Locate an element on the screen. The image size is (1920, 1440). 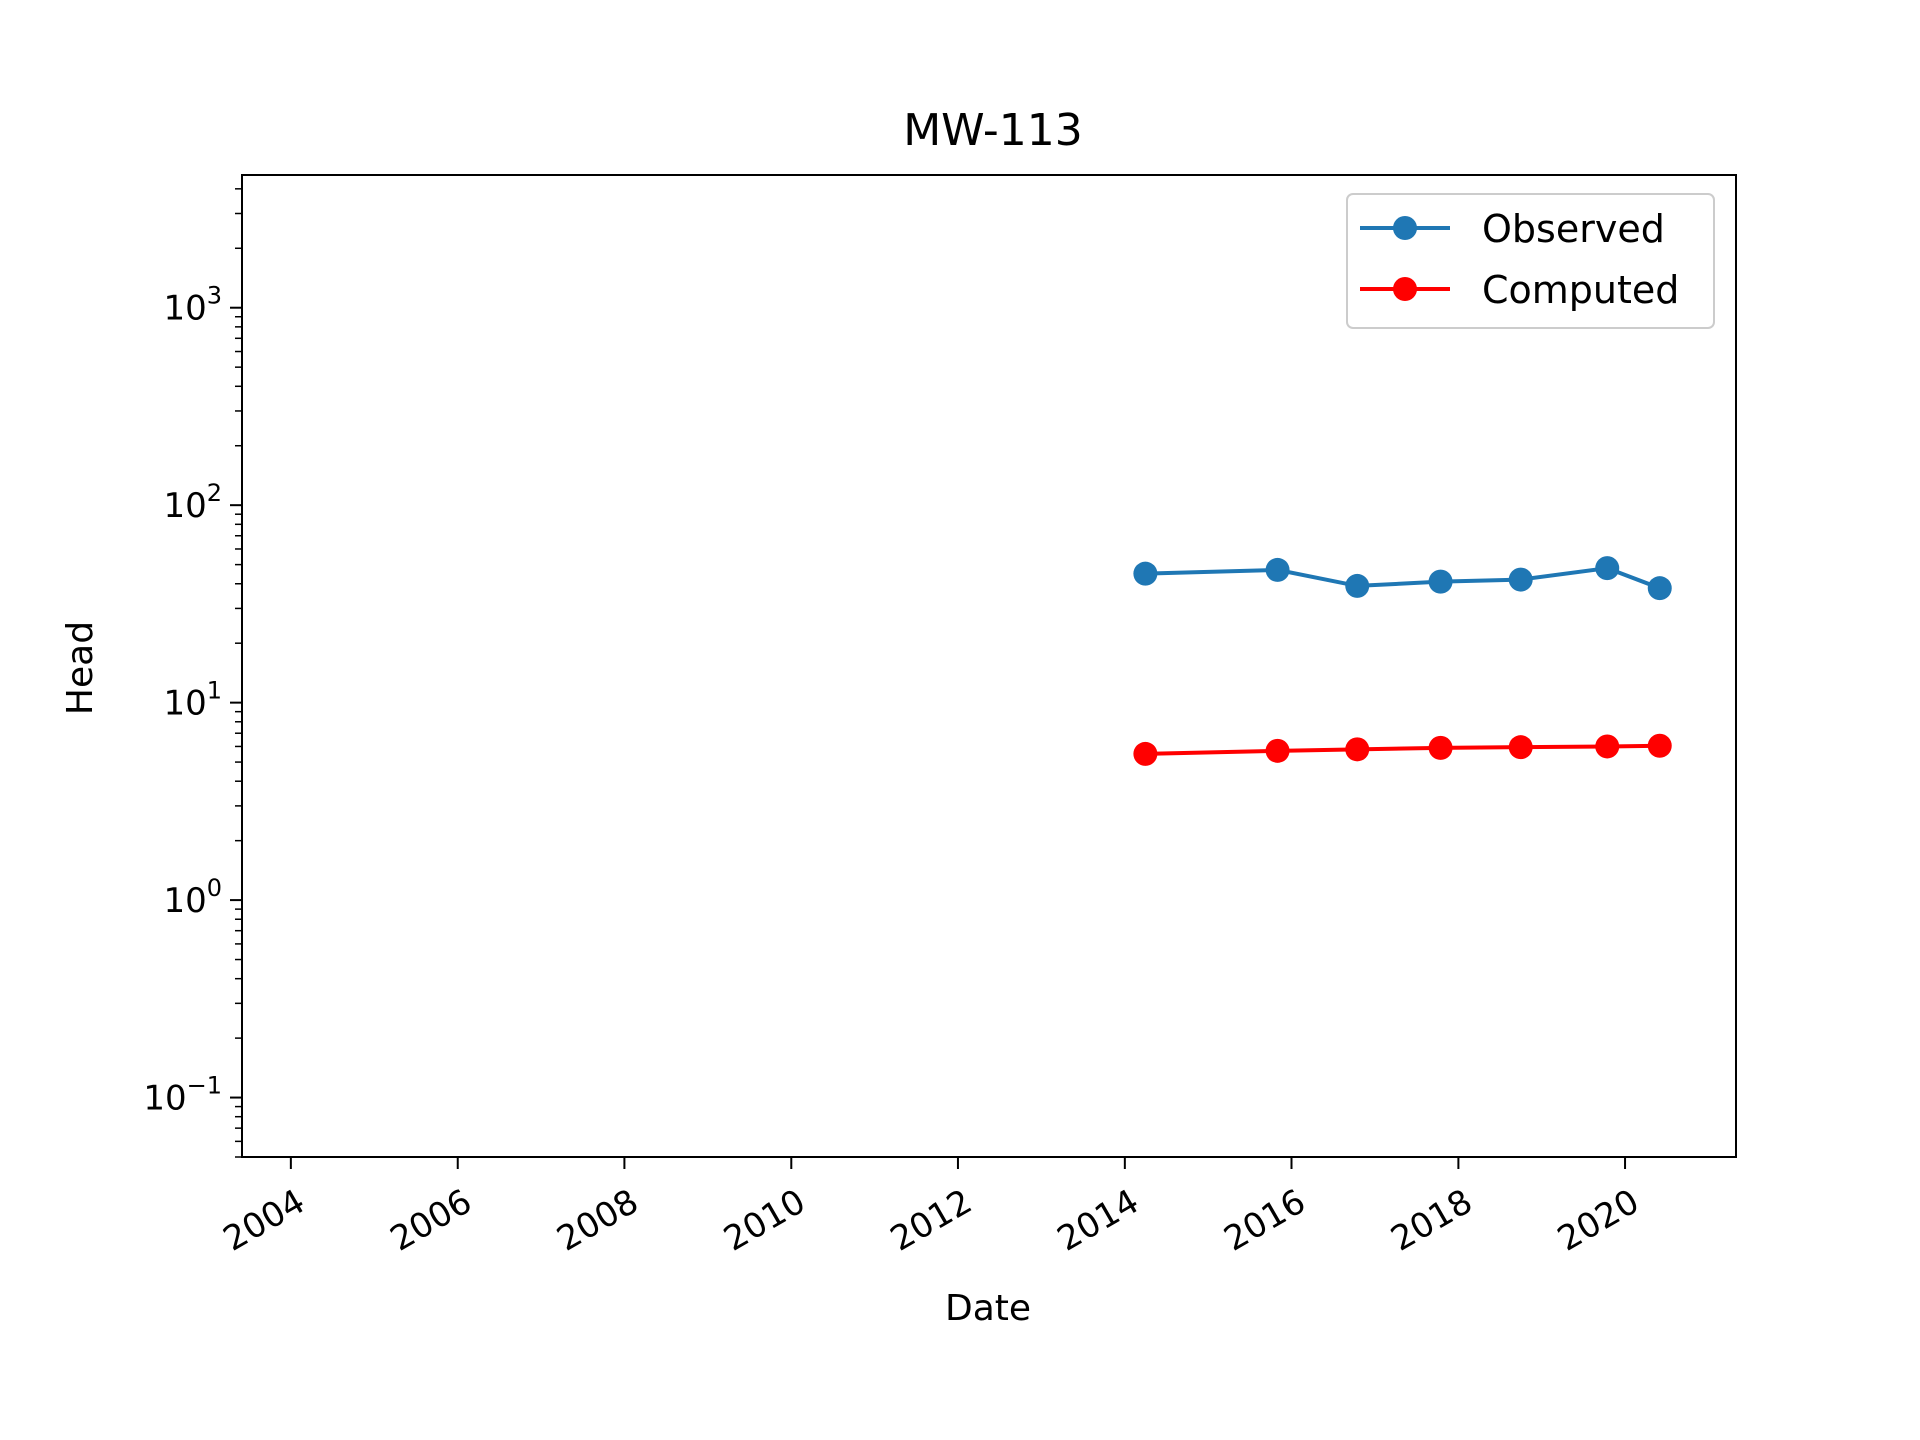
legend-marker-computed is located at coordinates (1405, 289).